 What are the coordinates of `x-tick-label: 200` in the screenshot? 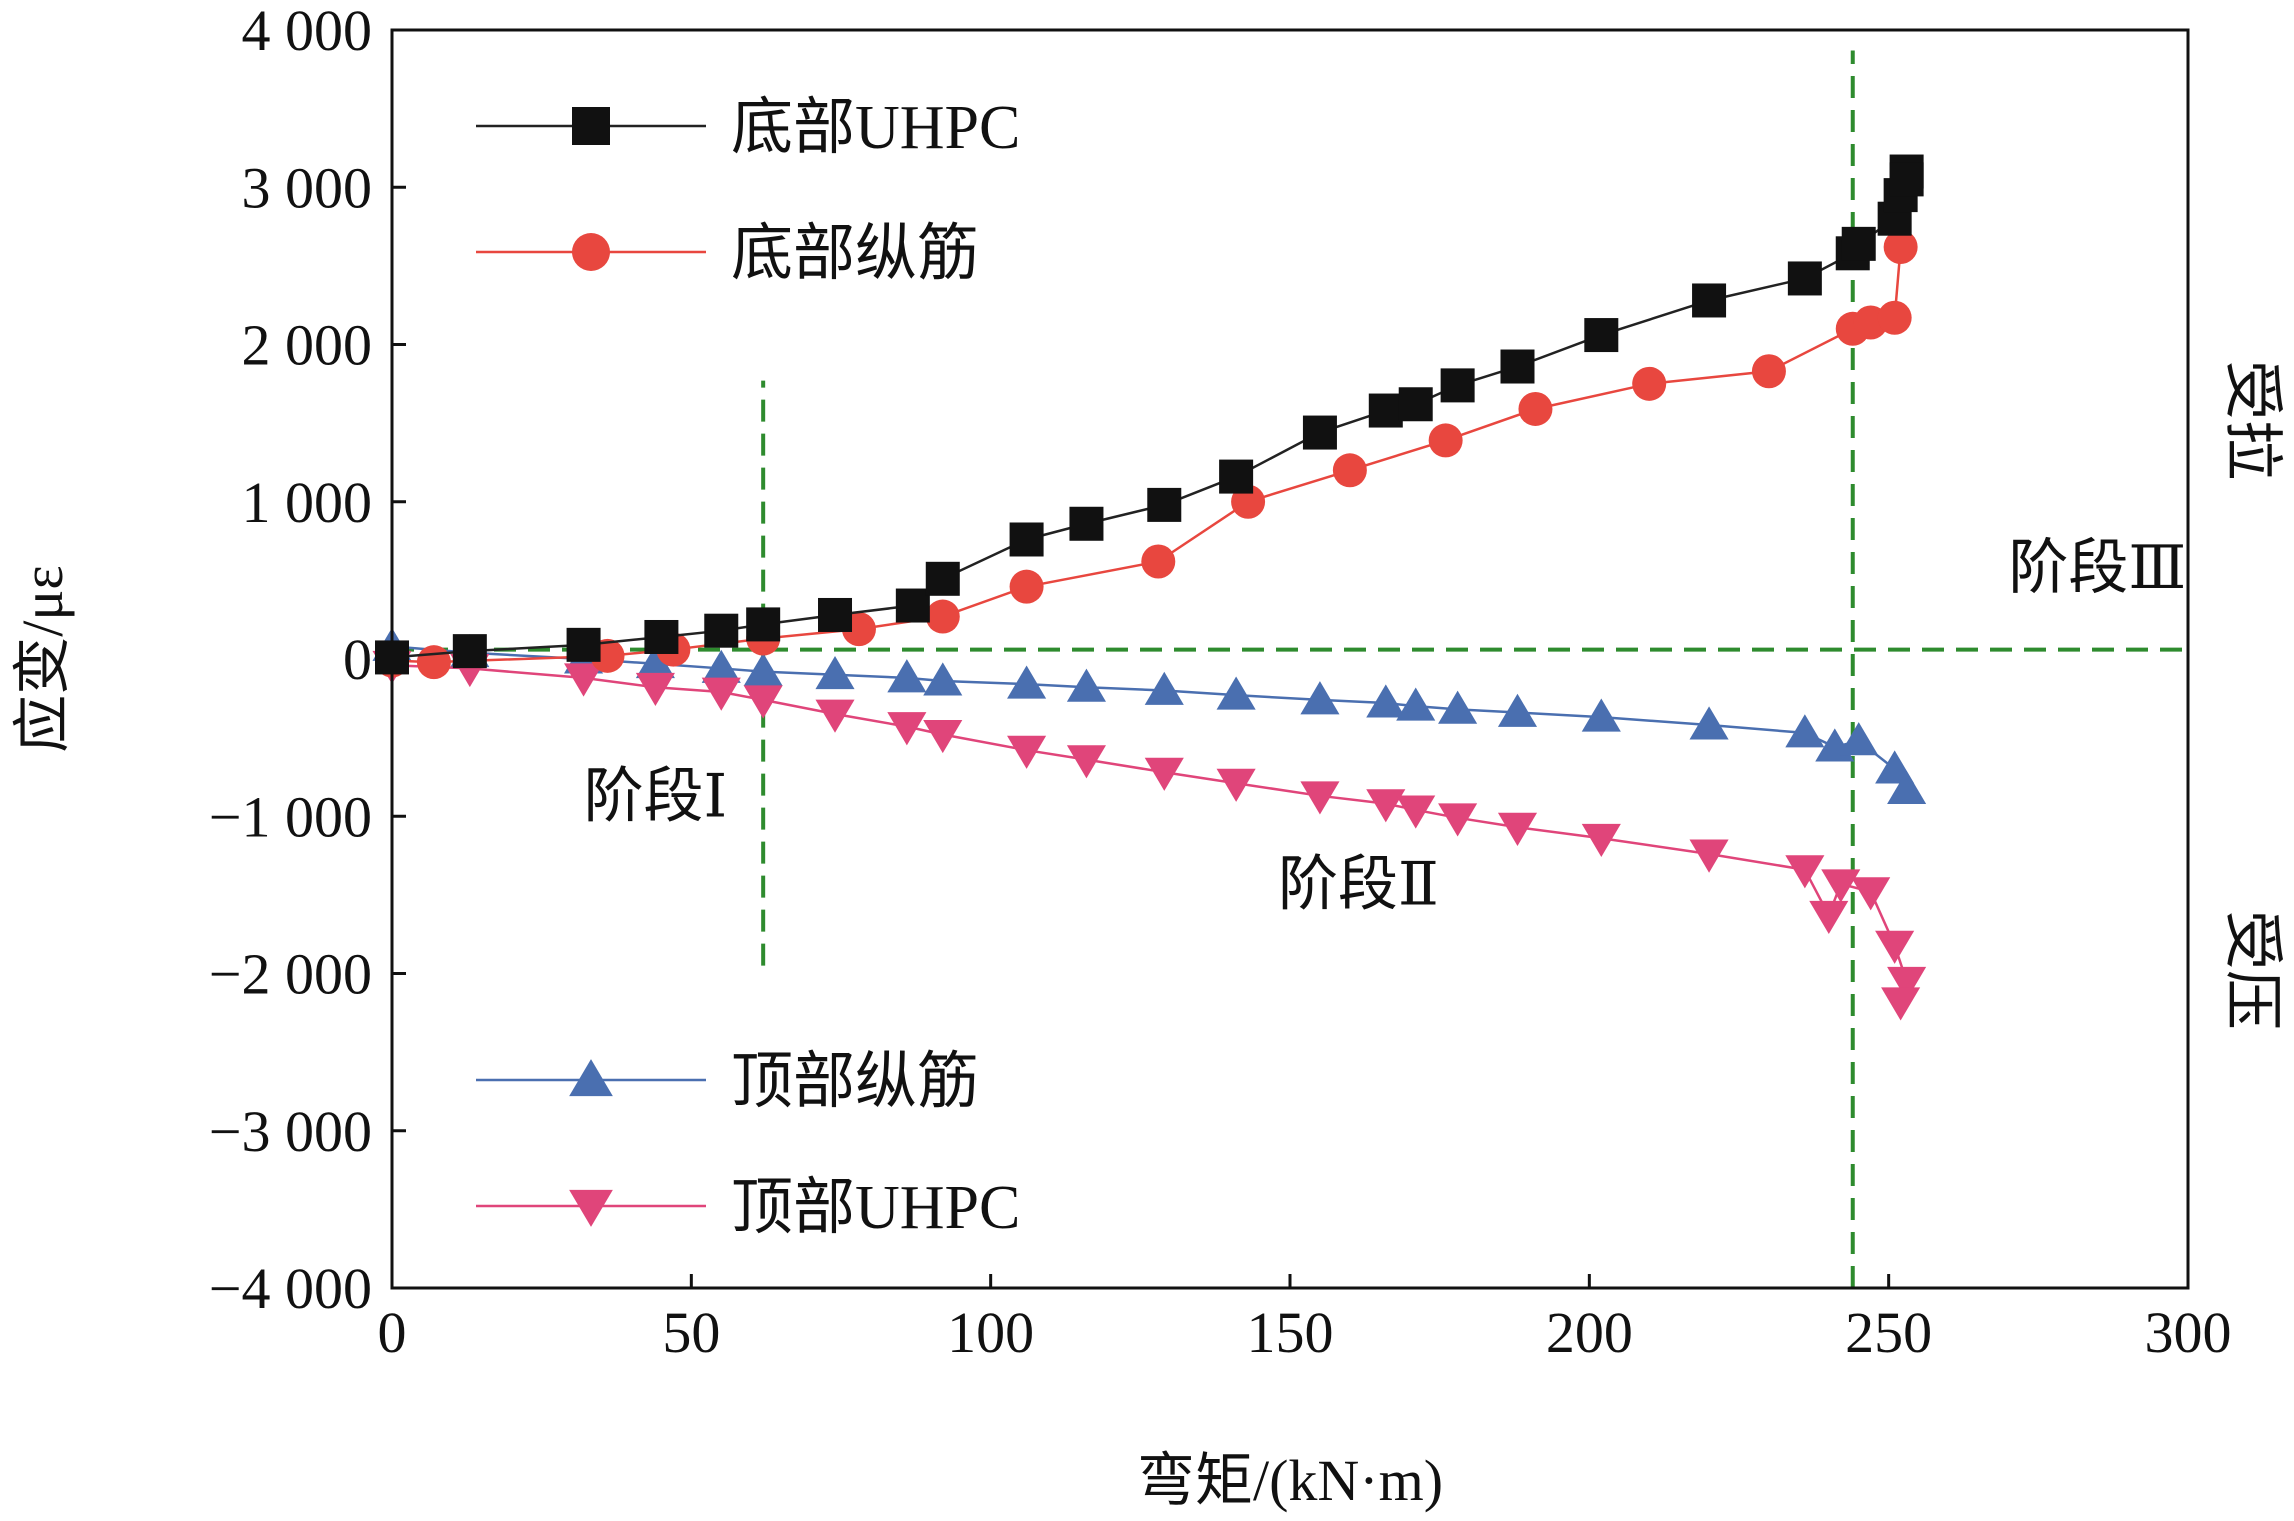 It's located at (1589, 1332).